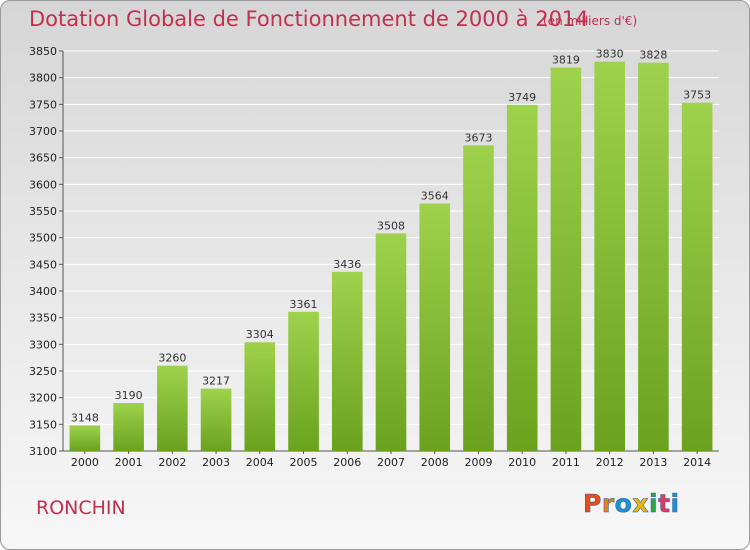 The width and height of the screenshot is (750, 550). What do you see at coordinates (610, 54) in the screenshot?
I see `value-label-2012: 3830` at bounding box center [610, 54].